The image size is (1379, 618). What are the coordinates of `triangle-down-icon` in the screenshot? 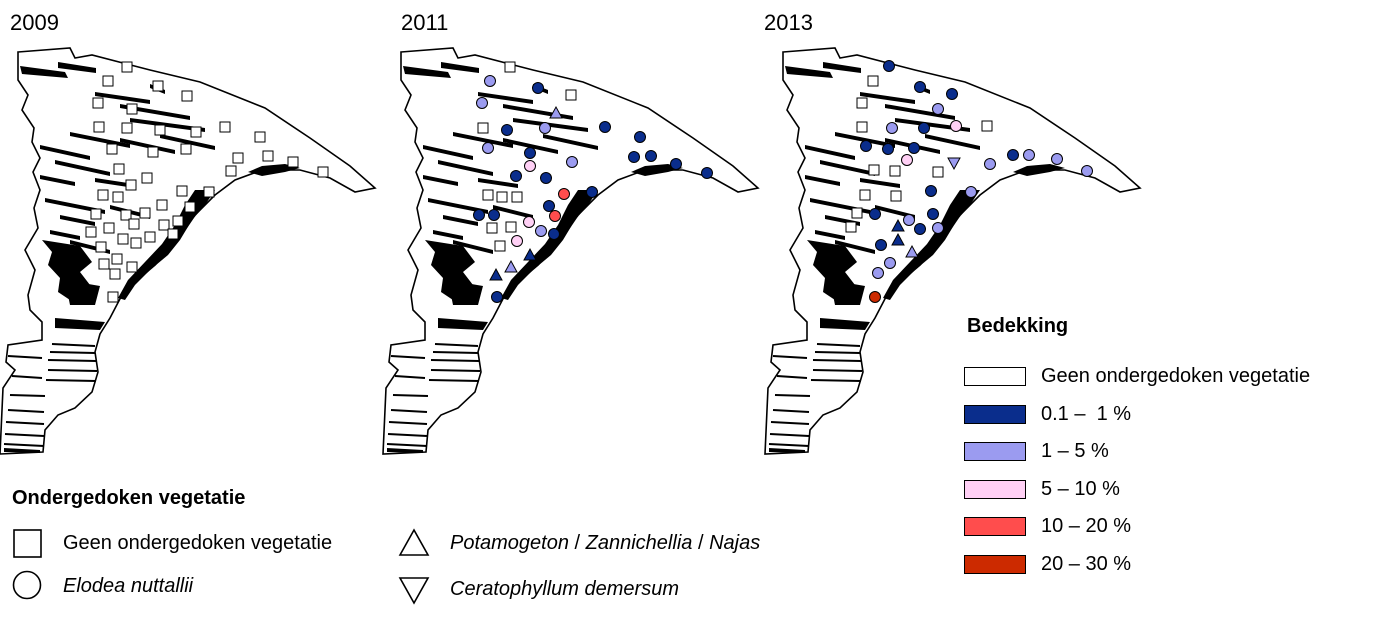 It's located at (414, 591).